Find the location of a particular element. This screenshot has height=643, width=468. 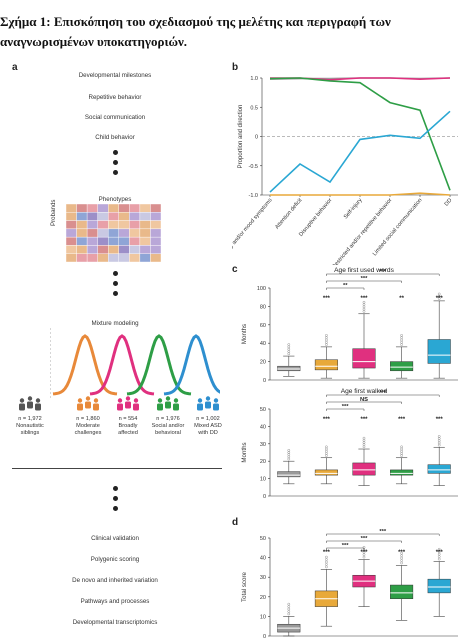

group-name: Mixed ASD is located at coordinates (208, 426).